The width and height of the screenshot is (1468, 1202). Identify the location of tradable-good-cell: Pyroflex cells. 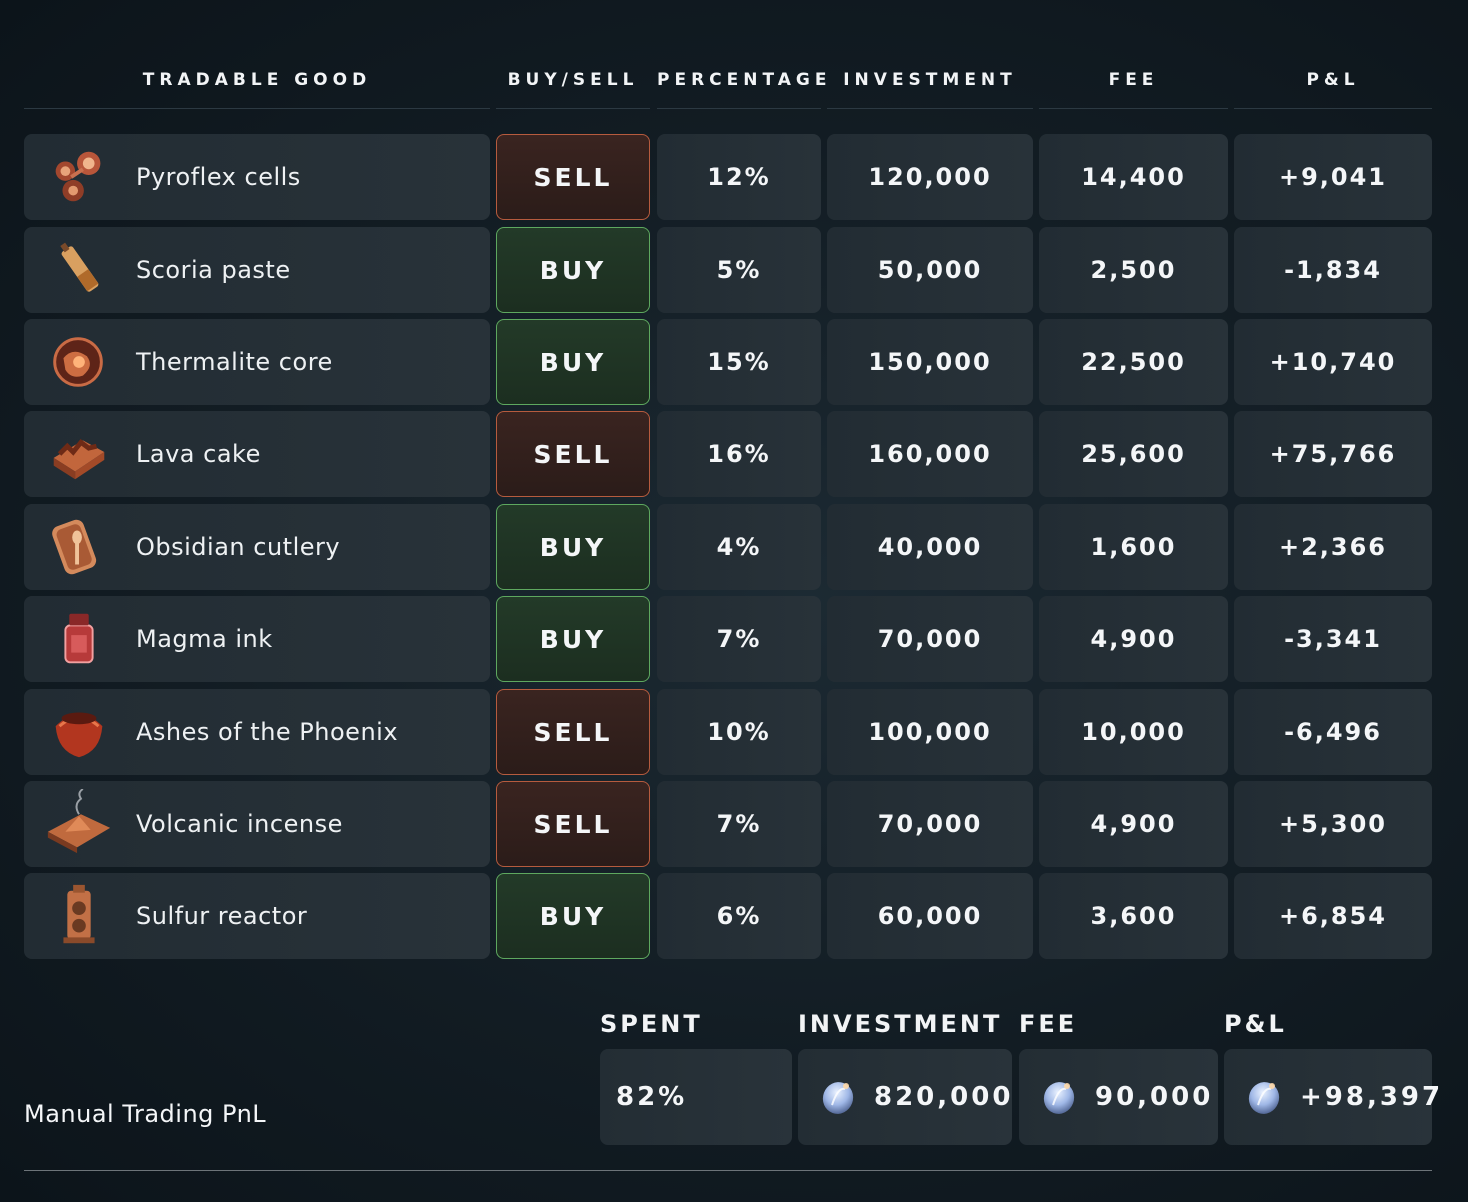
(257, 177).